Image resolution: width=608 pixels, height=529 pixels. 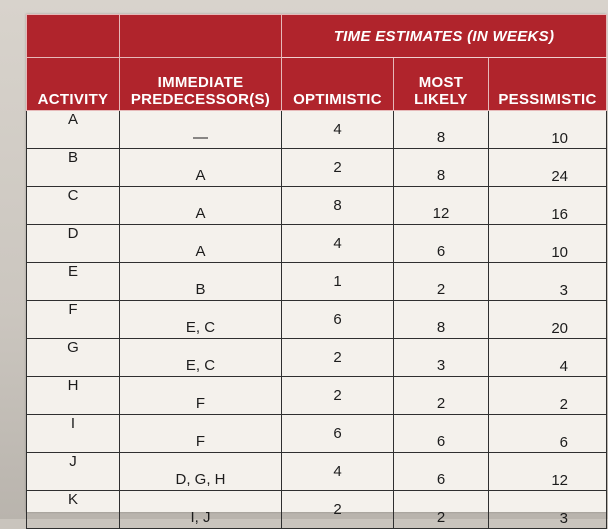 What do you see at coordinates (547, 167) in the screenshot?
I see `pessimistic-cell: 24` at bounding box center [547, 167].